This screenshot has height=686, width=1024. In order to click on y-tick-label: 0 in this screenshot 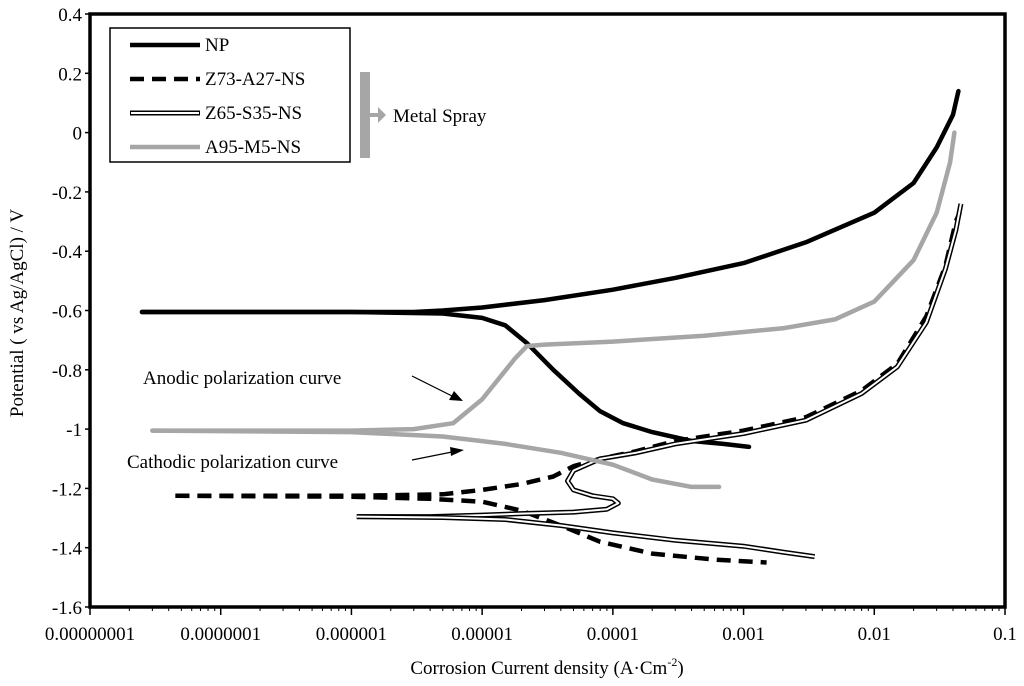, I will do `click(78, 134)`.